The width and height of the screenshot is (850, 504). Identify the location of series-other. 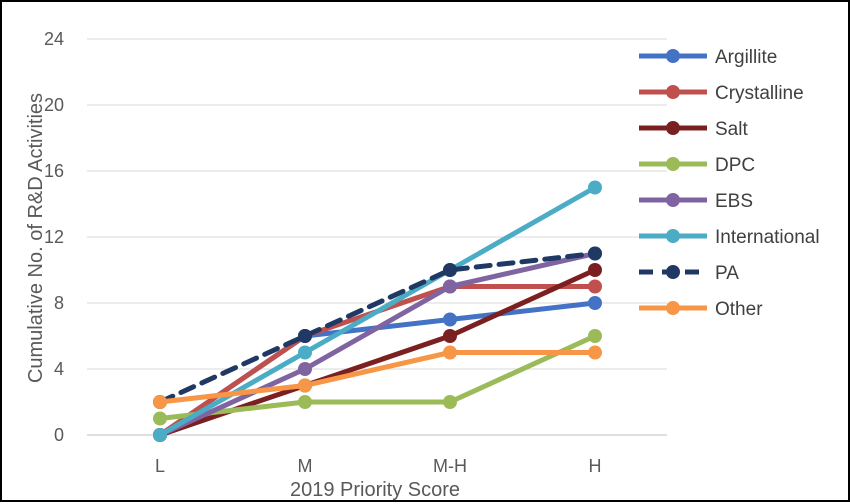
(377, 377).